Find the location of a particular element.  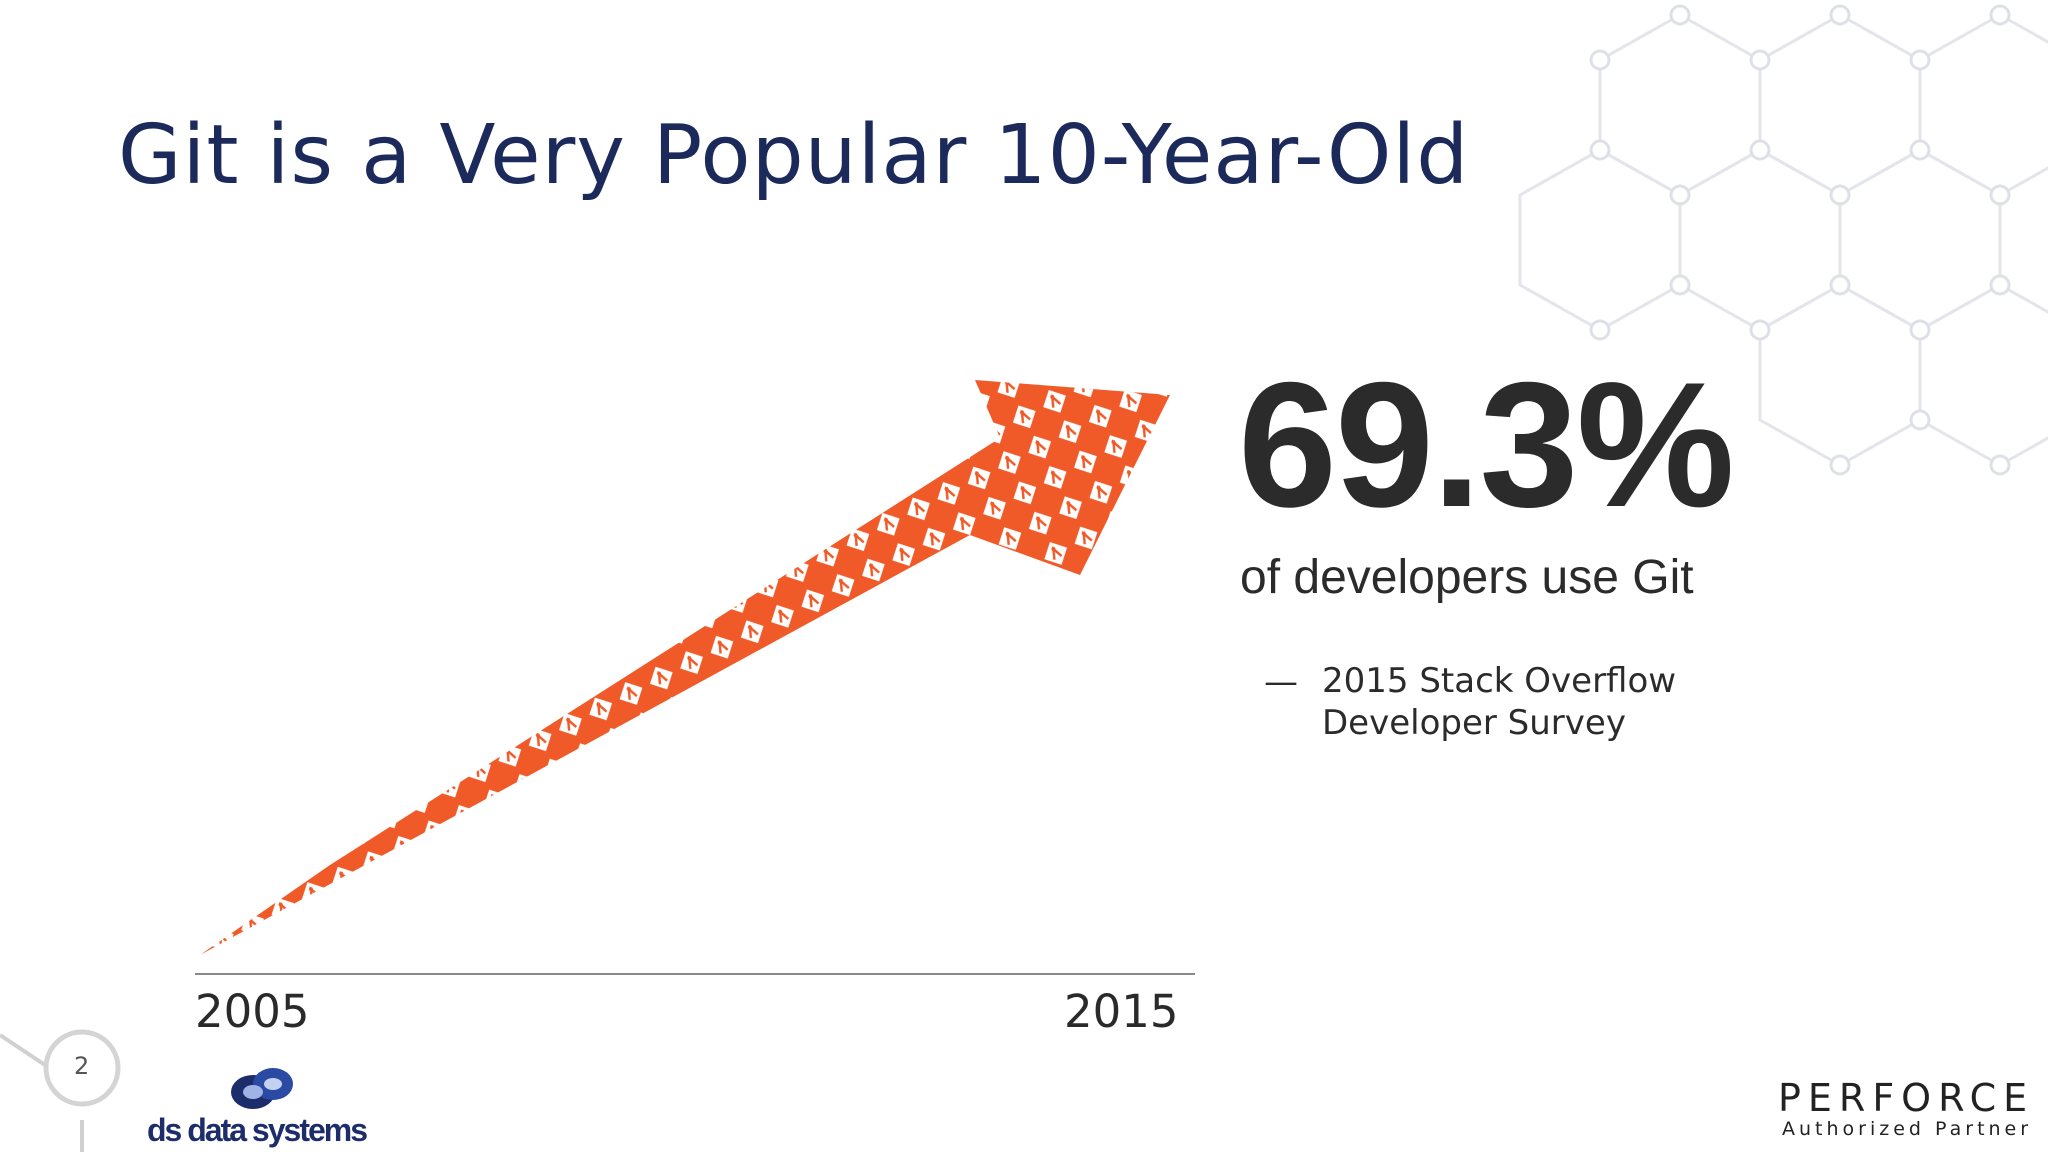

stat-caption: of developers use Git is located at coordinates (1467, 577).